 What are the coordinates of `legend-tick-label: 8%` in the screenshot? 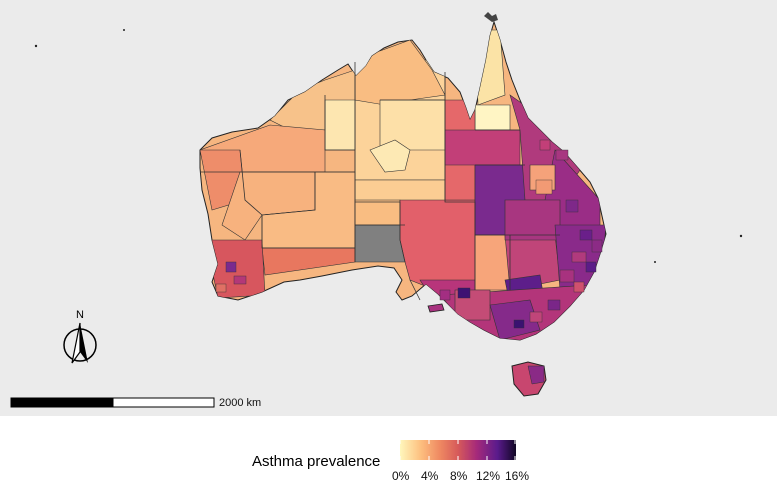 It's located at (459, 476).